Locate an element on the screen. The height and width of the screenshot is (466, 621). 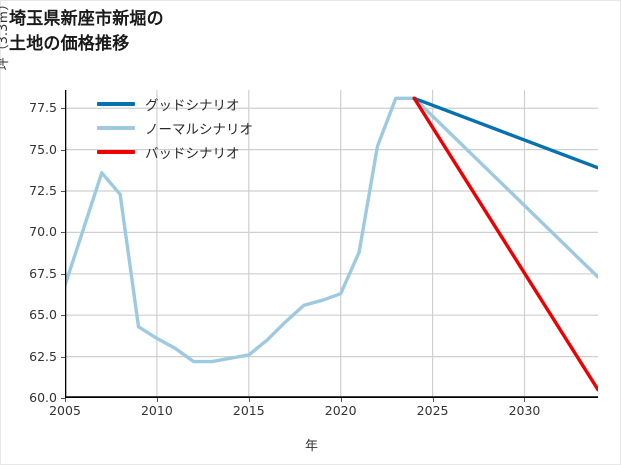
y-tick-label: 75.0 is located at coordinates (43, 149).